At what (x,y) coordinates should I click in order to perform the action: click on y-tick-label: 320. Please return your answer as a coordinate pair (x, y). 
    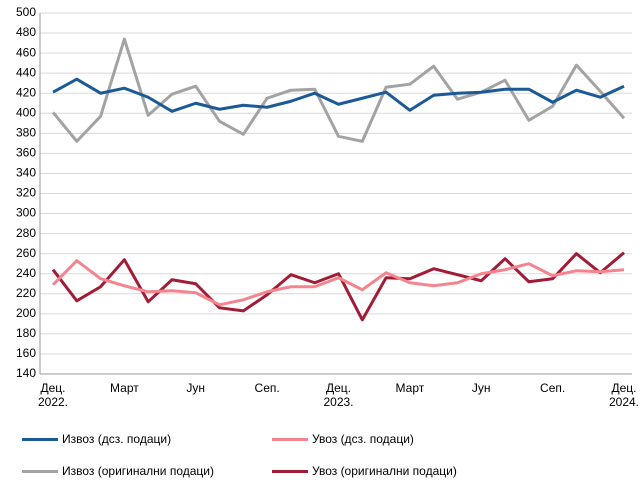
    Looking at the image, I should click on (26, 193).